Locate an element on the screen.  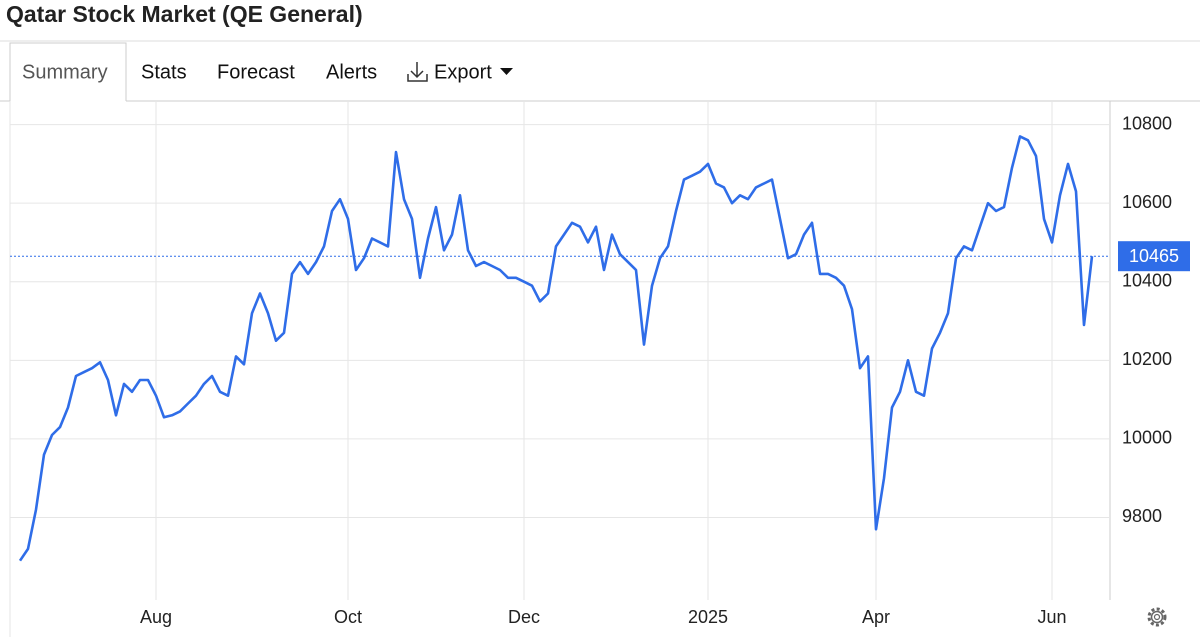
settings-icon is located at coordinates (1157, 617).